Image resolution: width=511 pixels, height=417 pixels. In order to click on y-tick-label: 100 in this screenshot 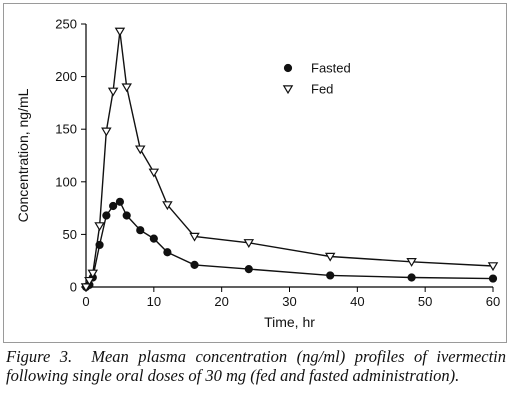, I will do `click(66, 181)`.